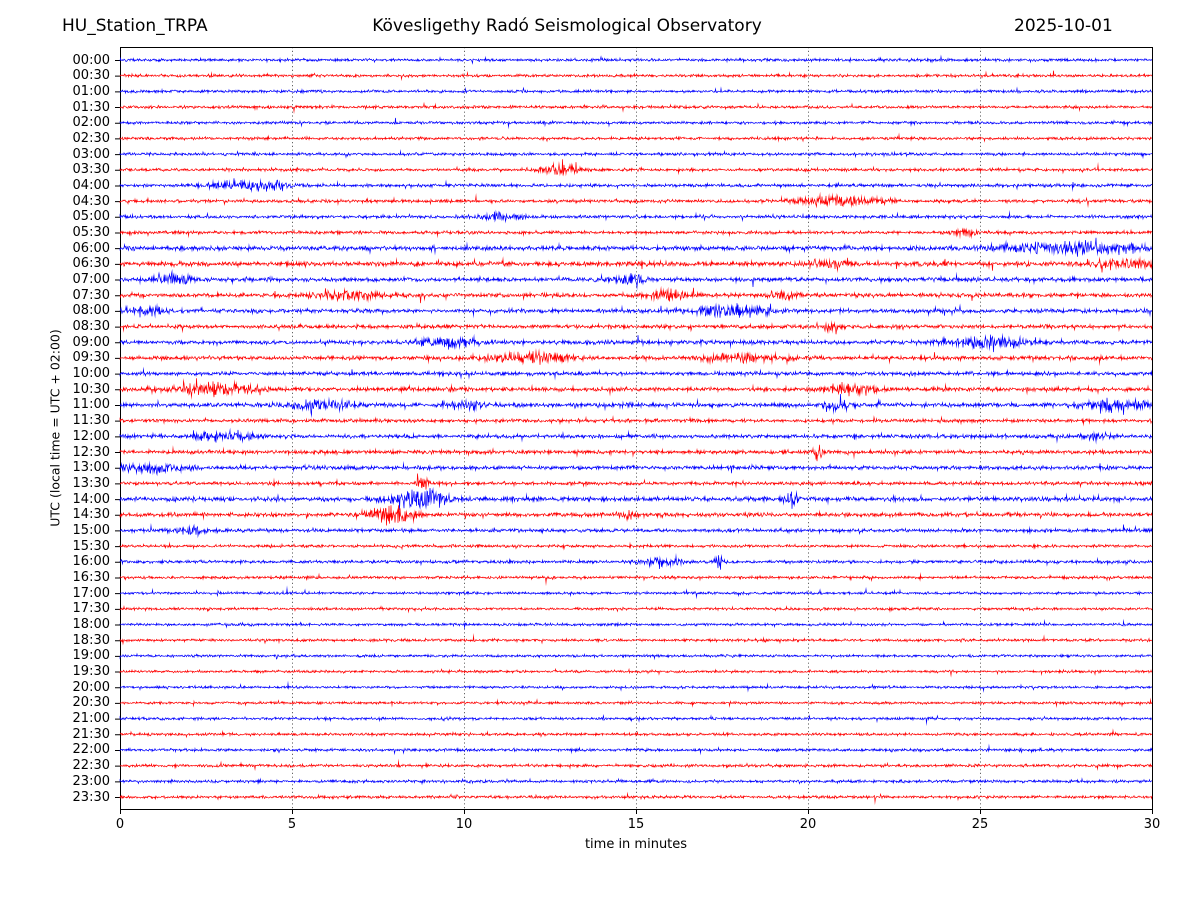 The image size is (1200, 900). What do you see at coordinates (91, 295) in the screenshot?
I see `y-tick-label: 07:30` at bounding box center [91, 295].